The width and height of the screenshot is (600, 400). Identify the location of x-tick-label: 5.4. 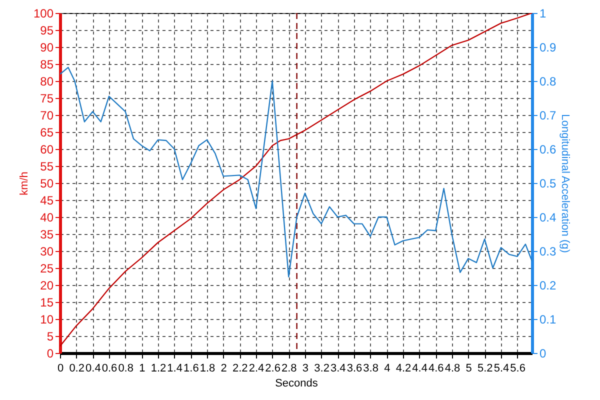
(502, 368).